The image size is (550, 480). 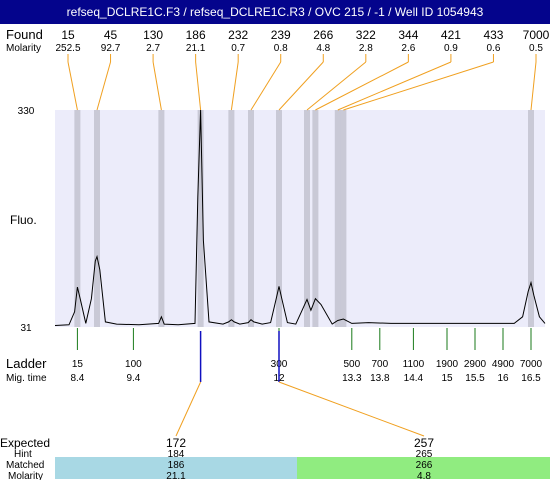 What do you see at coordinates (111, 48) in the screenshot?
I see `found-molarity-label: 92.7` at bounding box center [111, 48].